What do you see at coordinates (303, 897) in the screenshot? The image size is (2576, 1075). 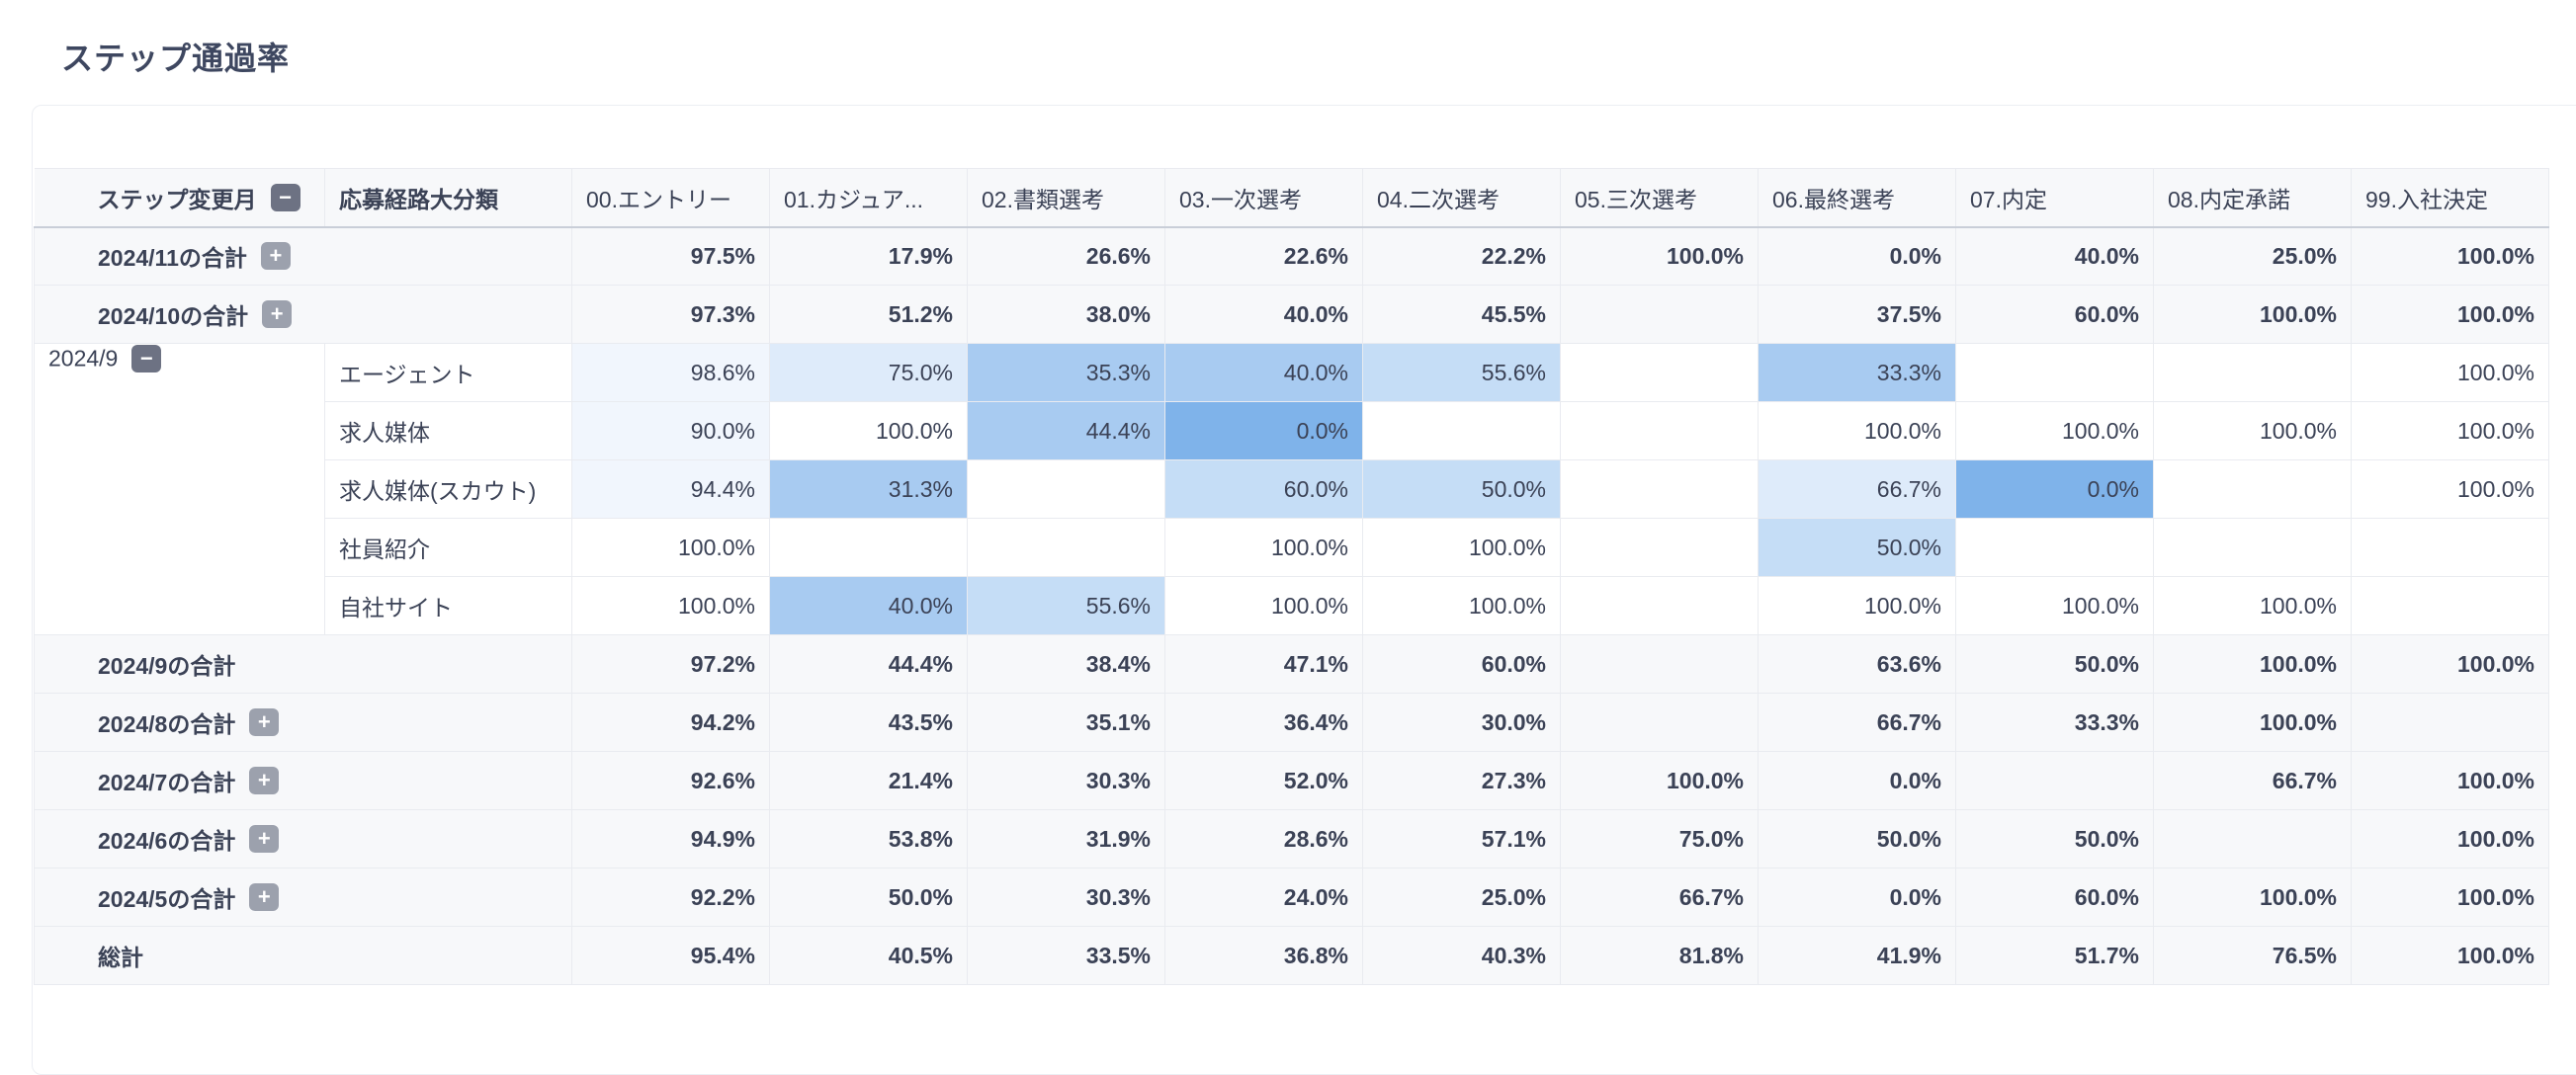 I see `month-total-label-cell: 2024/5の合計 +` at bounding box center [303, 897].